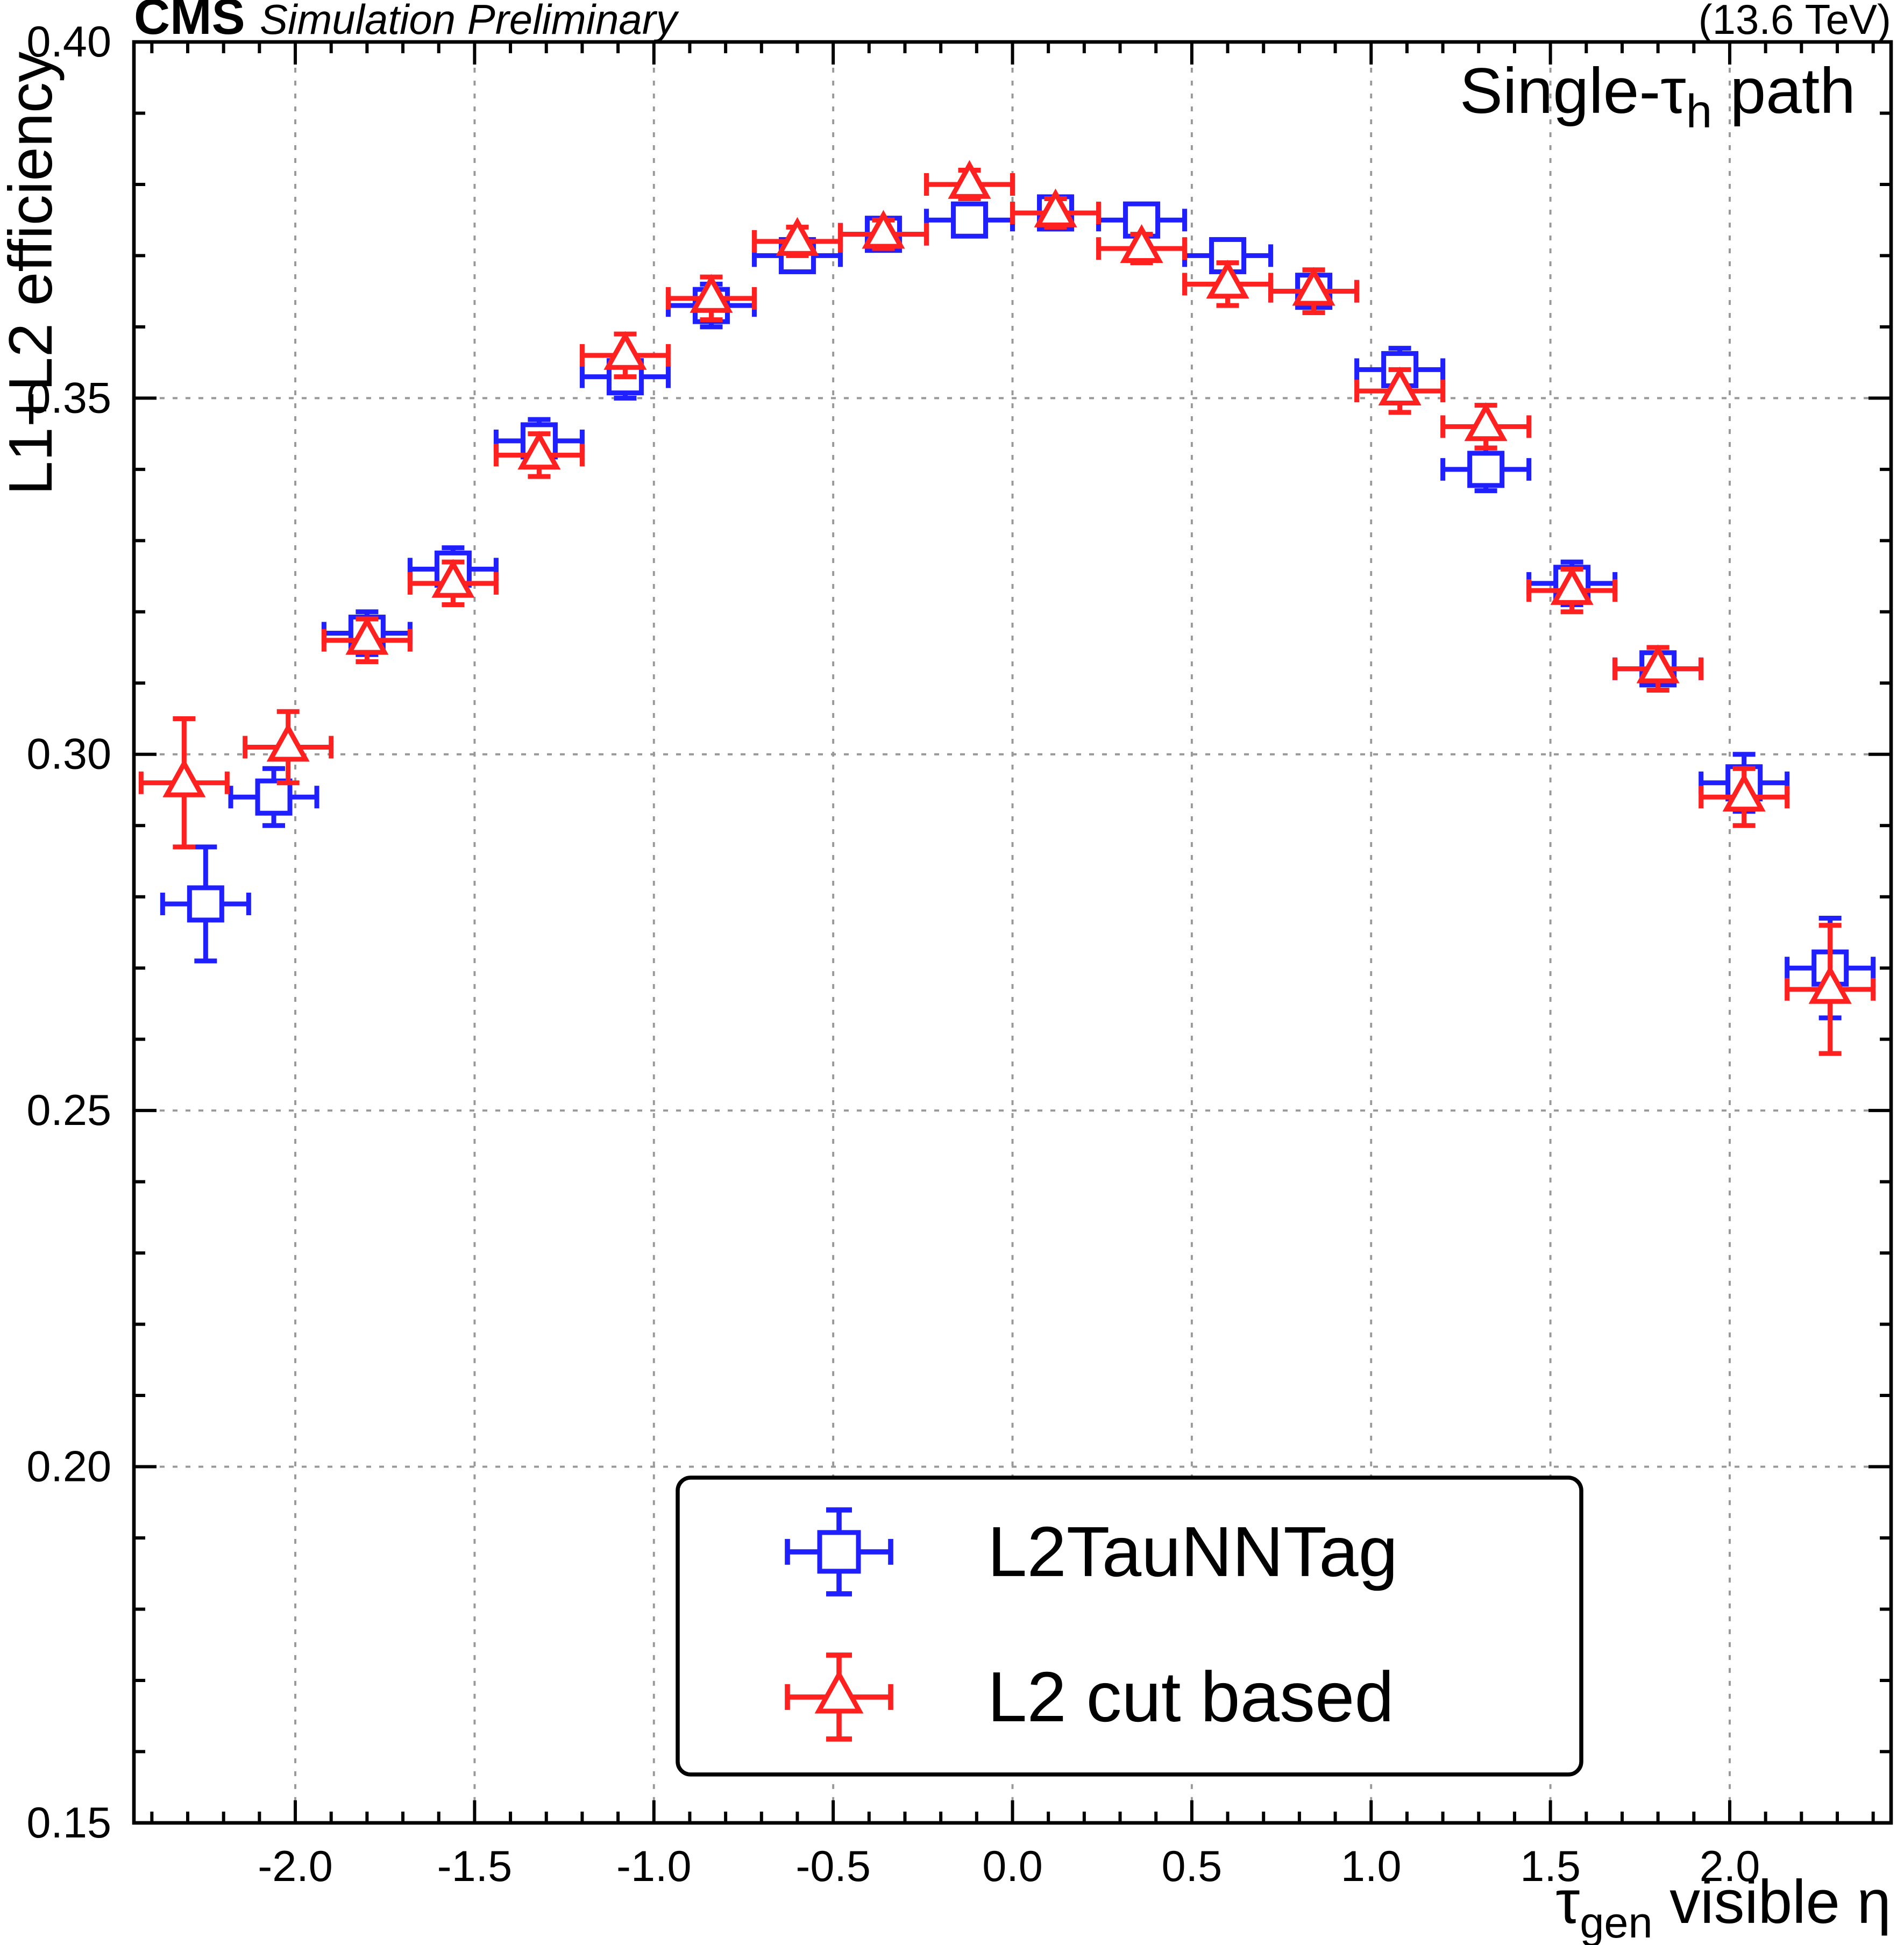 Image resolution: width=1904 pixels, height=1945 pixels. I want to click on x-tick-label: 0.0, so click(1012, 1867).